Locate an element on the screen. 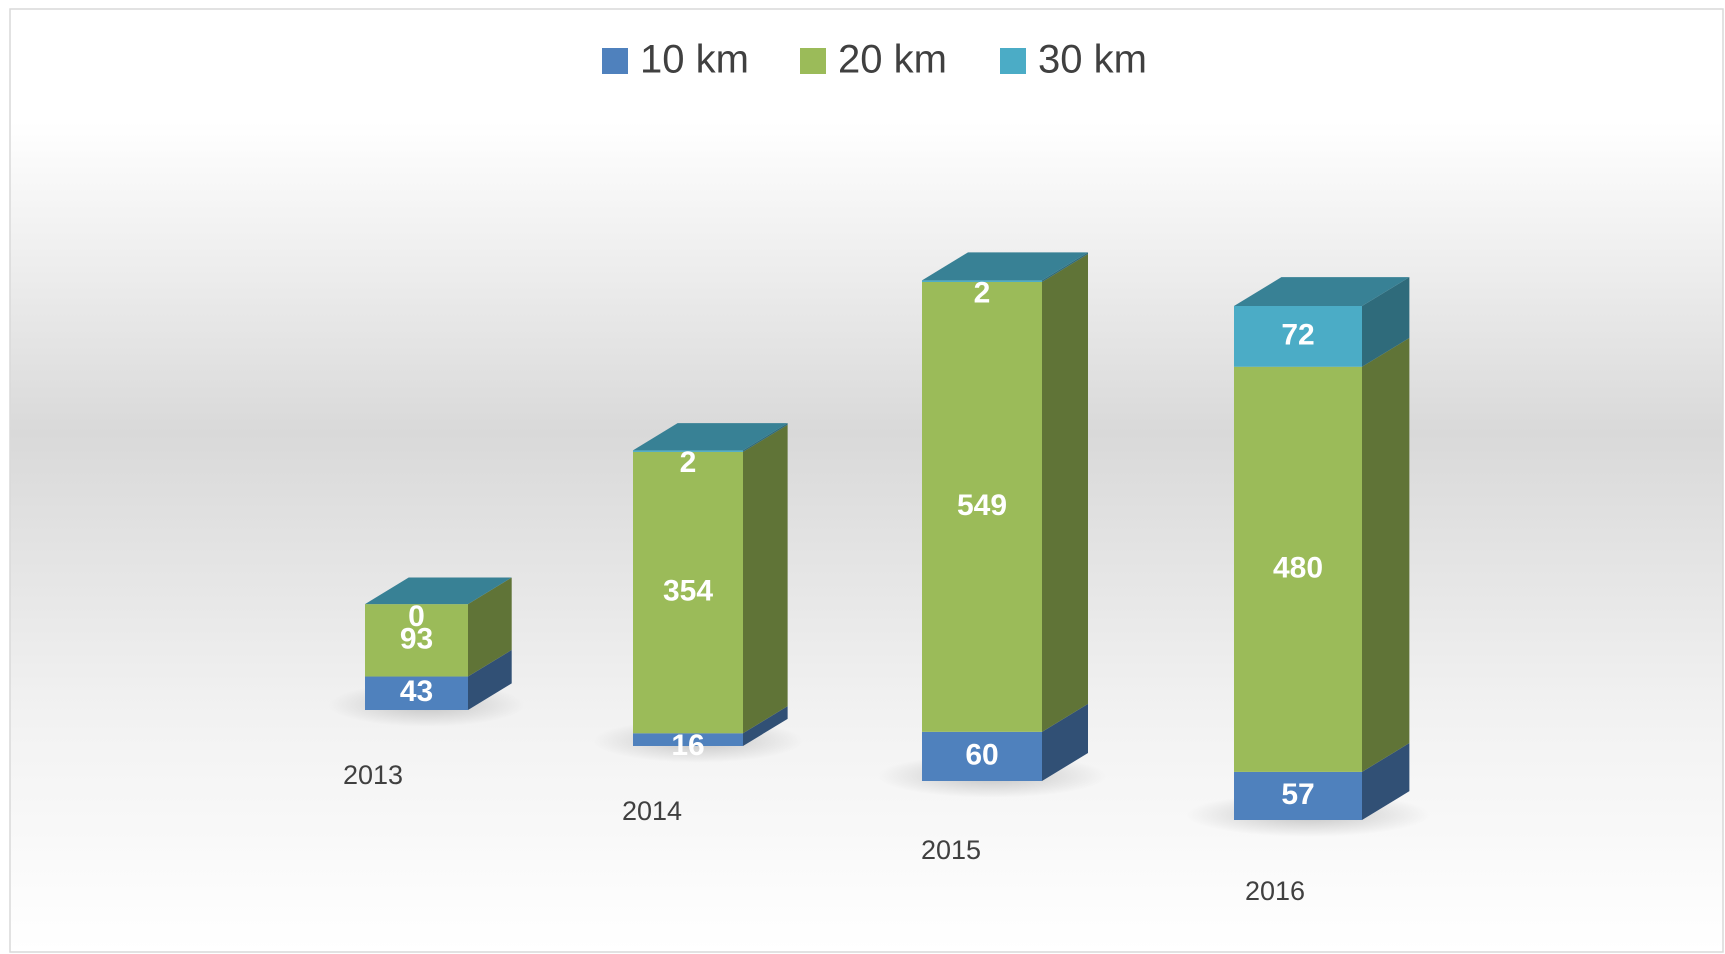 The width and height of the screenshot is (1725, 954). legend-label: 10 km is located at coordinates (694, 60).